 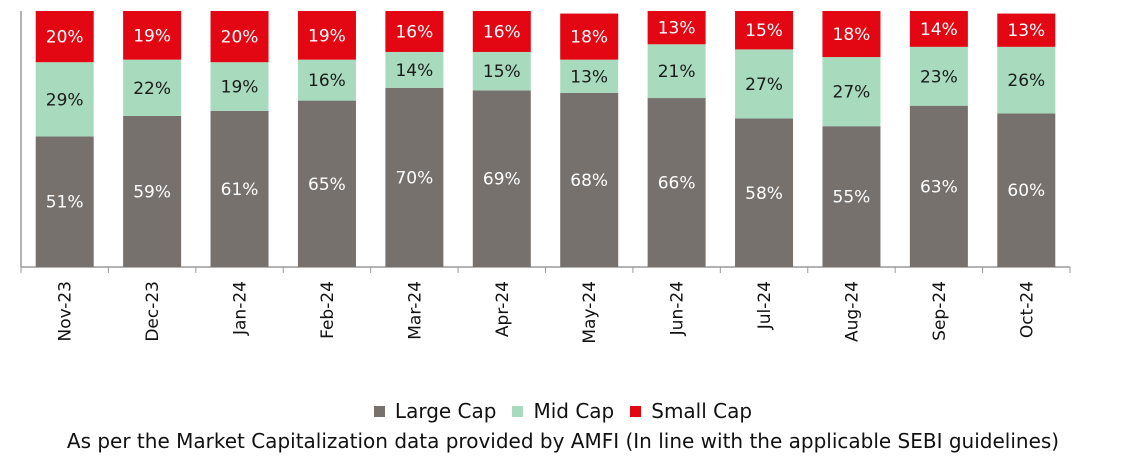 I want to click on bar-stack: 58% 27% 15%, so click(x=764, y=139).